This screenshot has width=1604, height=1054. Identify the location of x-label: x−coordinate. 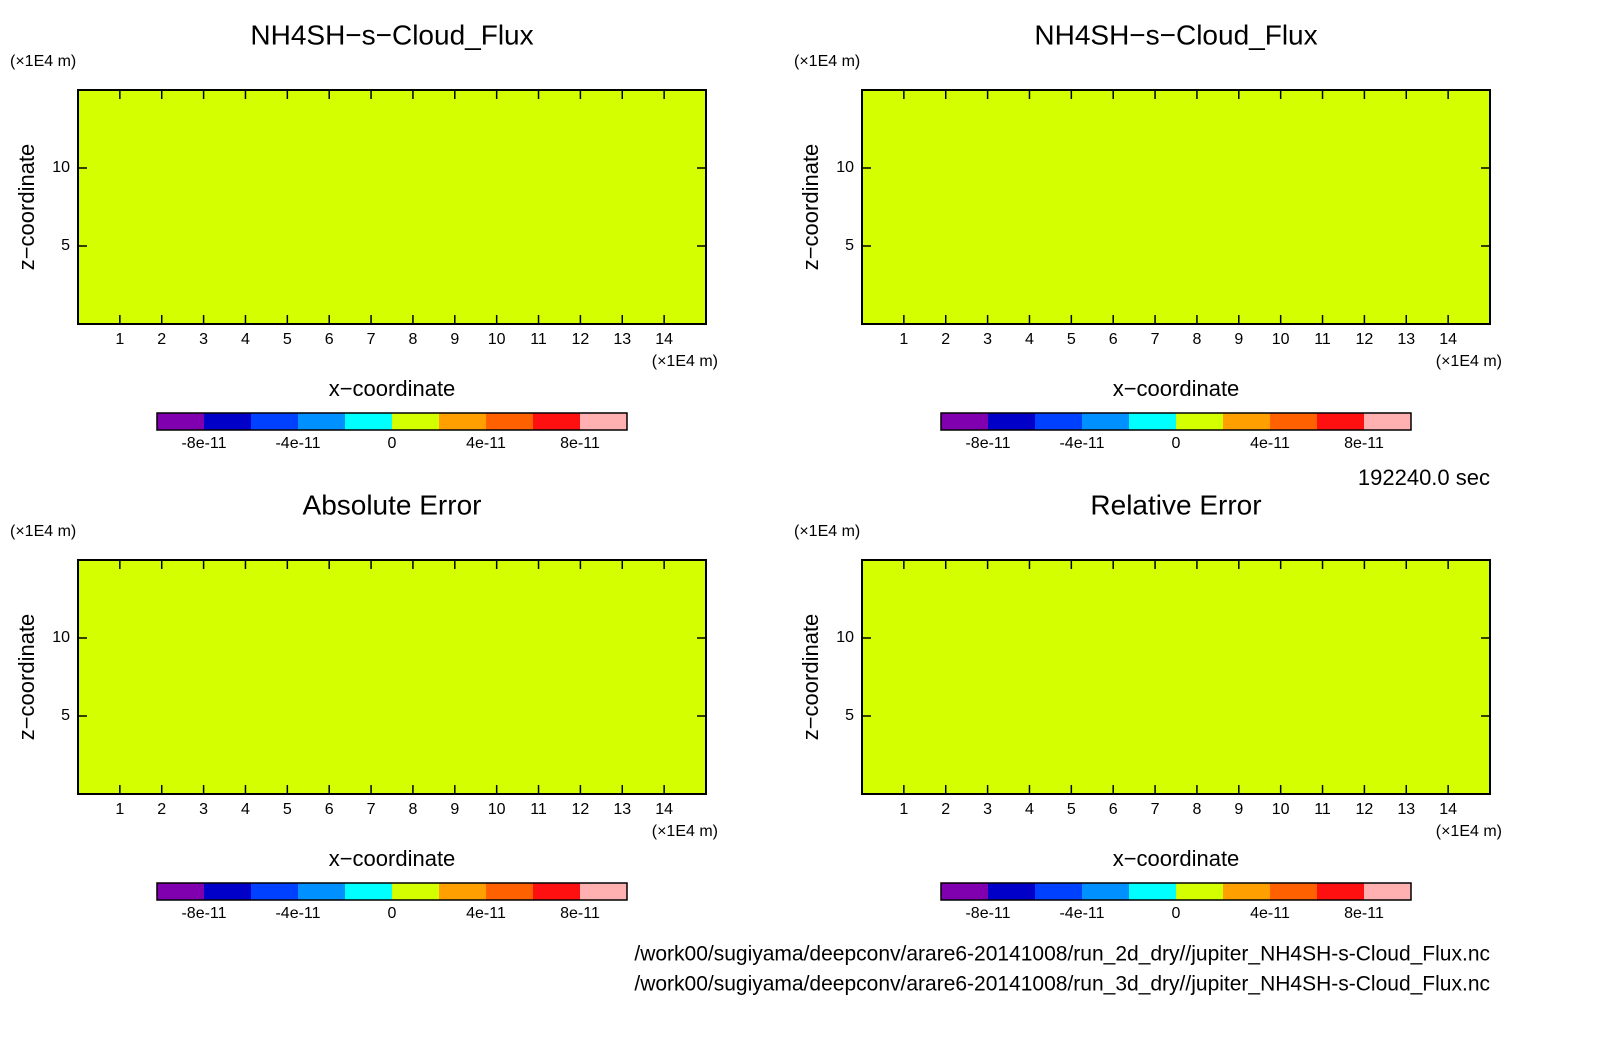
(1176, 858).